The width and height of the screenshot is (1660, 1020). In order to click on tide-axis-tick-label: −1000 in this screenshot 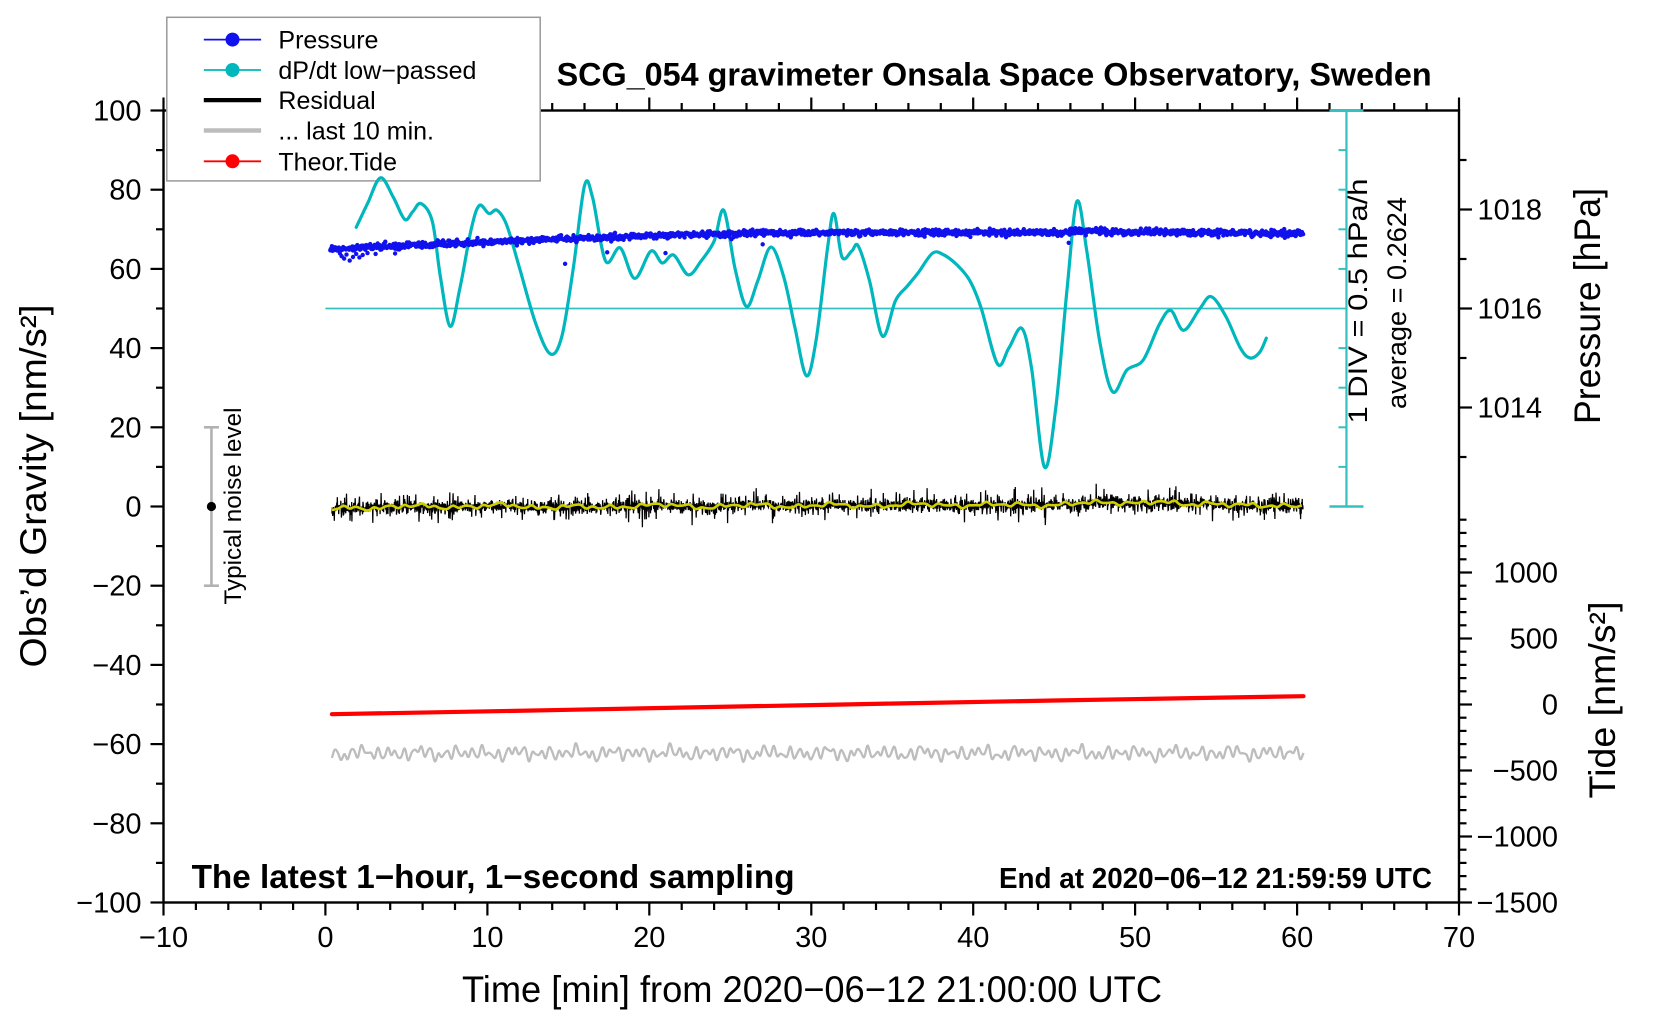, I will do `click(1517, 838)`.